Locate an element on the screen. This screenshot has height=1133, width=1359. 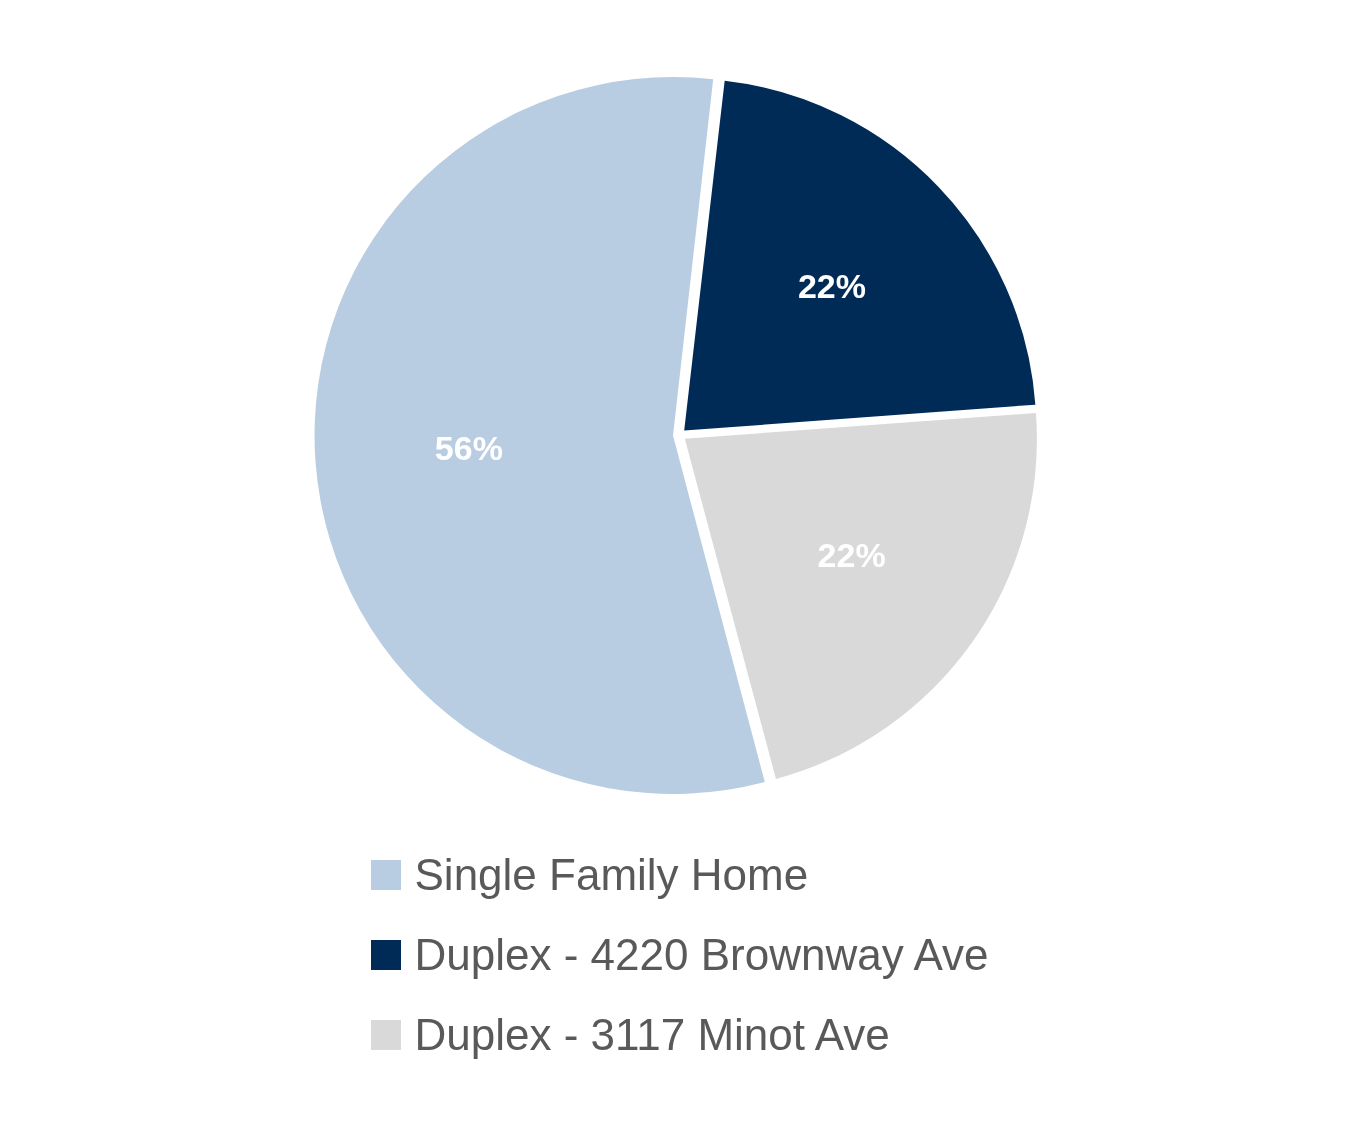
legend-label: Duplex - 3117 Minot Ave is located at coordinates (652, 1035).